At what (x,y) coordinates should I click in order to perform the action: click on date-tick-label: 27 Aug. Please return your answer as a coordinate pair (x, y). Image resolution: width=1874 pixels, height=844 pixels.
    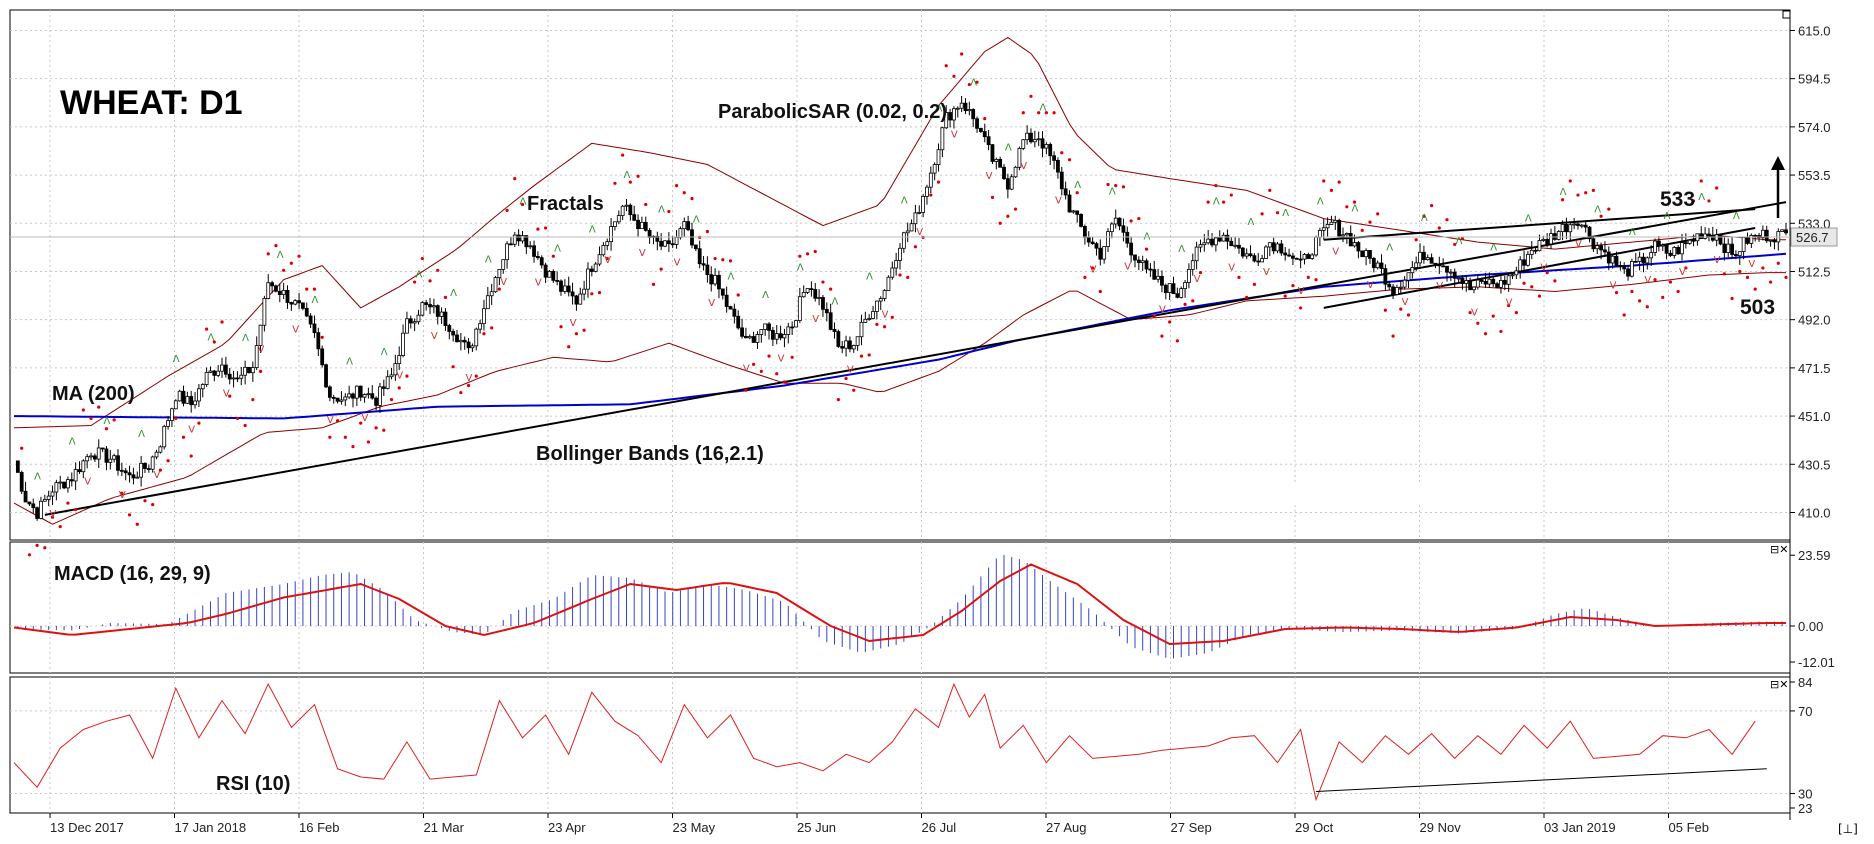
    Looking at the image, I should click on (1066, 827).